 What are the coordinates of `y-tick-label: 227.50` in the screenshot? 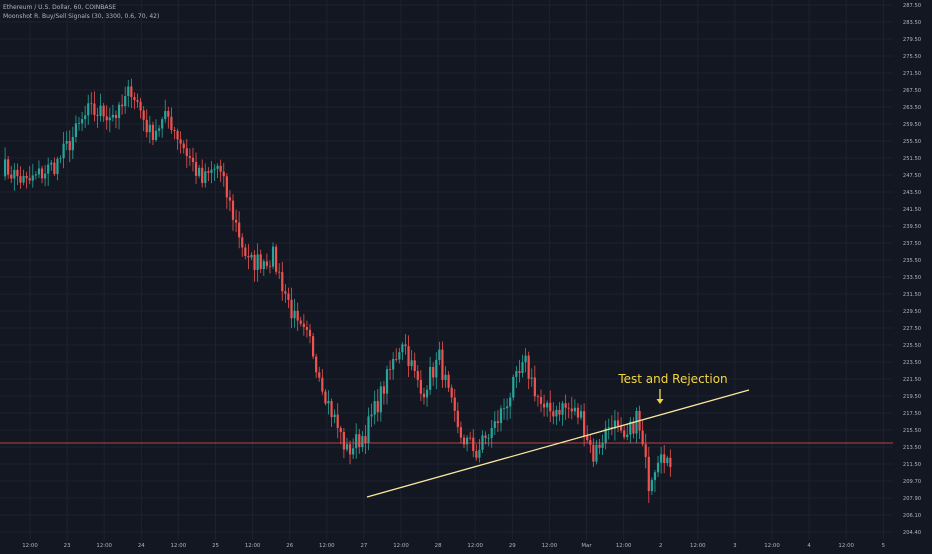 It's located at (912, 329).